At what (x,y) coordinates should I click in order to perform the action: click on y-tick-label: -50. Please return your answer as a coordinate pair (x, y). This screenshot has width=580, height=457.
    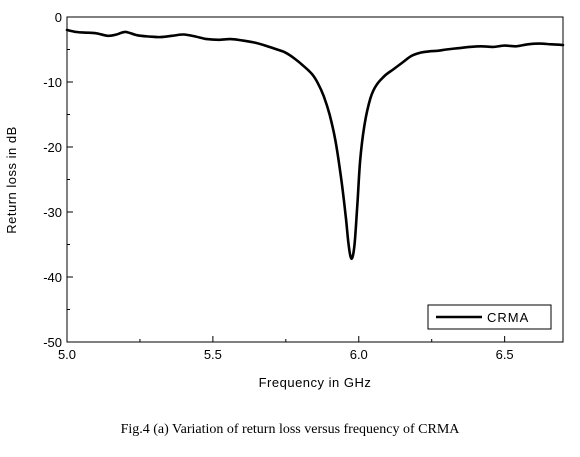
    Looking at the image, I should click on (52, 342).